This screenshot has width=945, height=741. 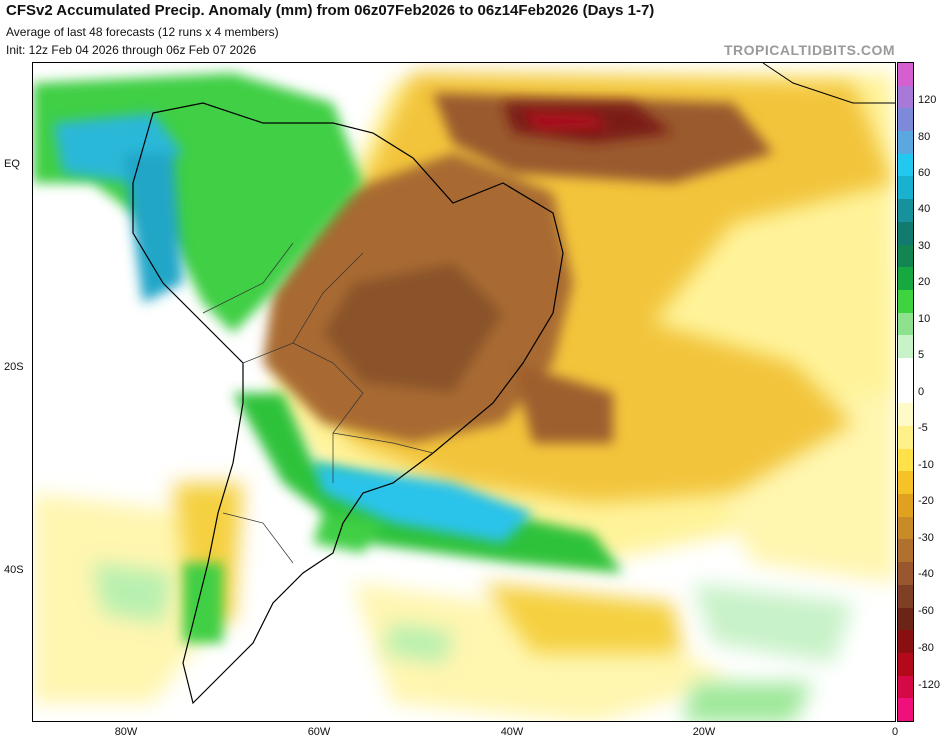 What do you see at coordinates (924, 282) in the screenshot?
I see `colorbar-label: 20` at bounding box center [924, 282].